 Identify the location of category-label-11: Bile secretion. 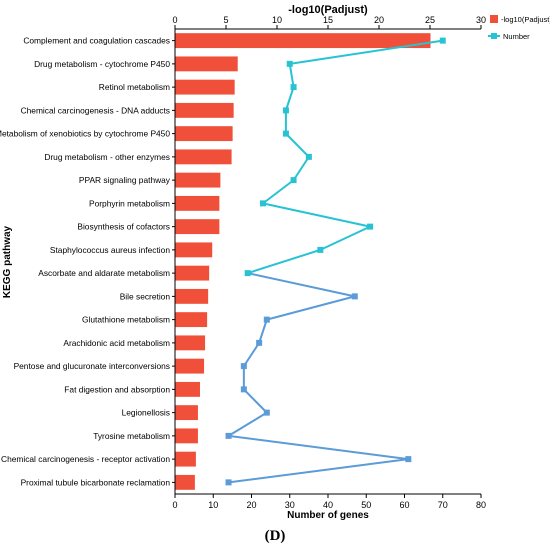
(145, 296).